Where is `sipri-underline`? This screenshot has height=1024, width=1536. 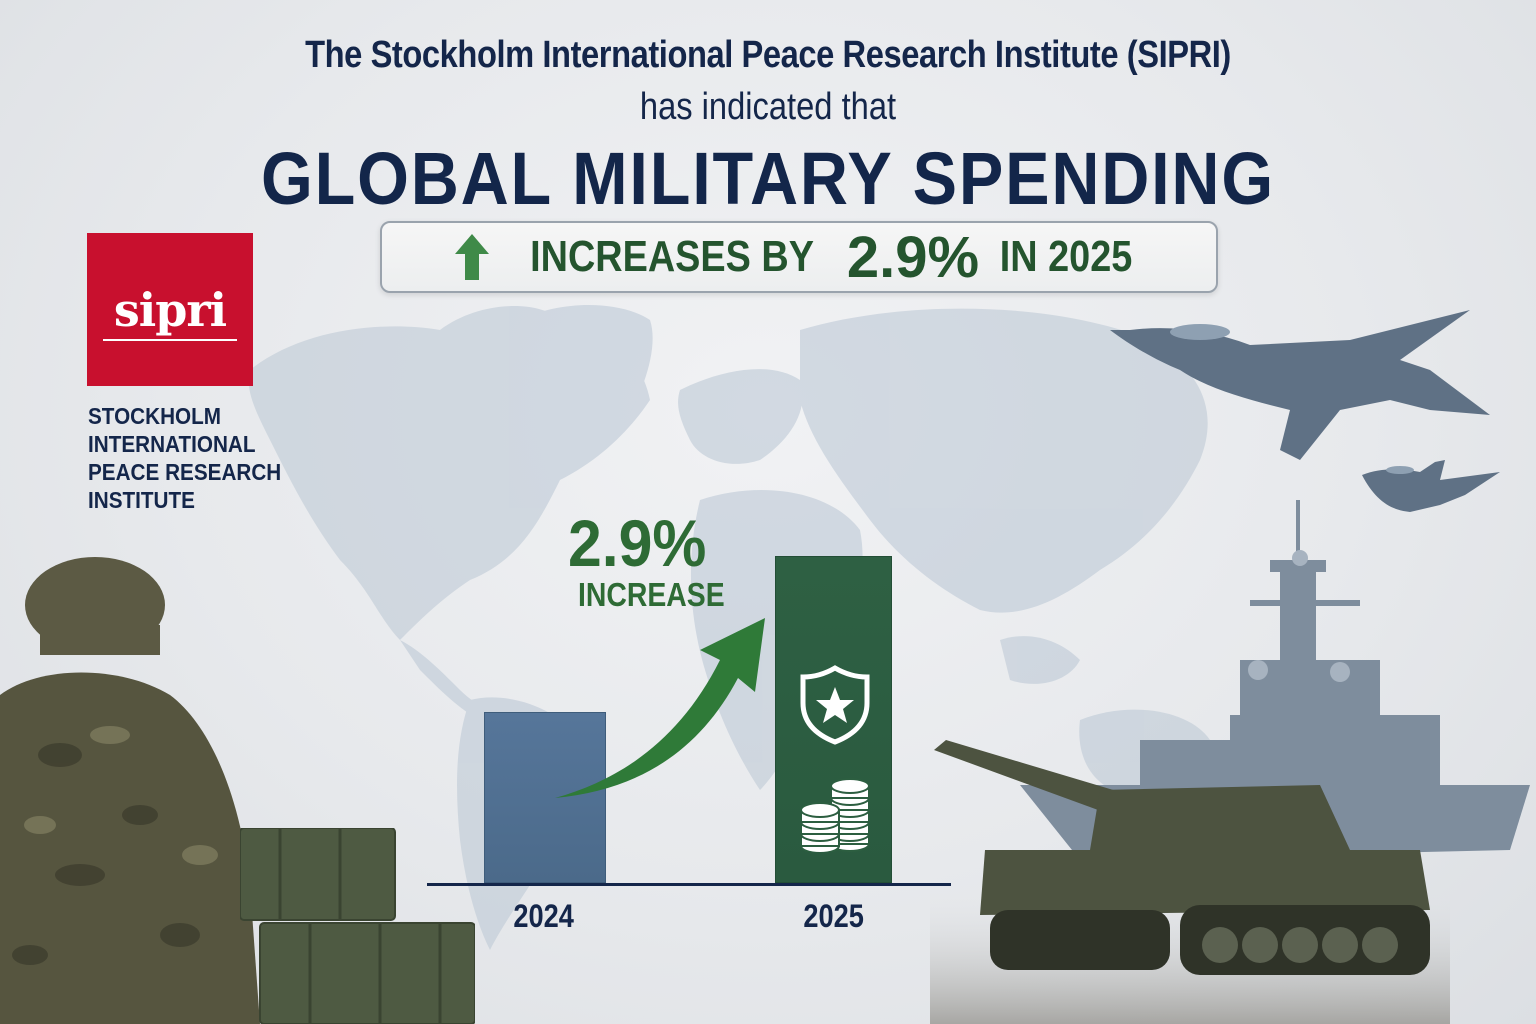 sipri-underline is located at coordinates (170, 339).